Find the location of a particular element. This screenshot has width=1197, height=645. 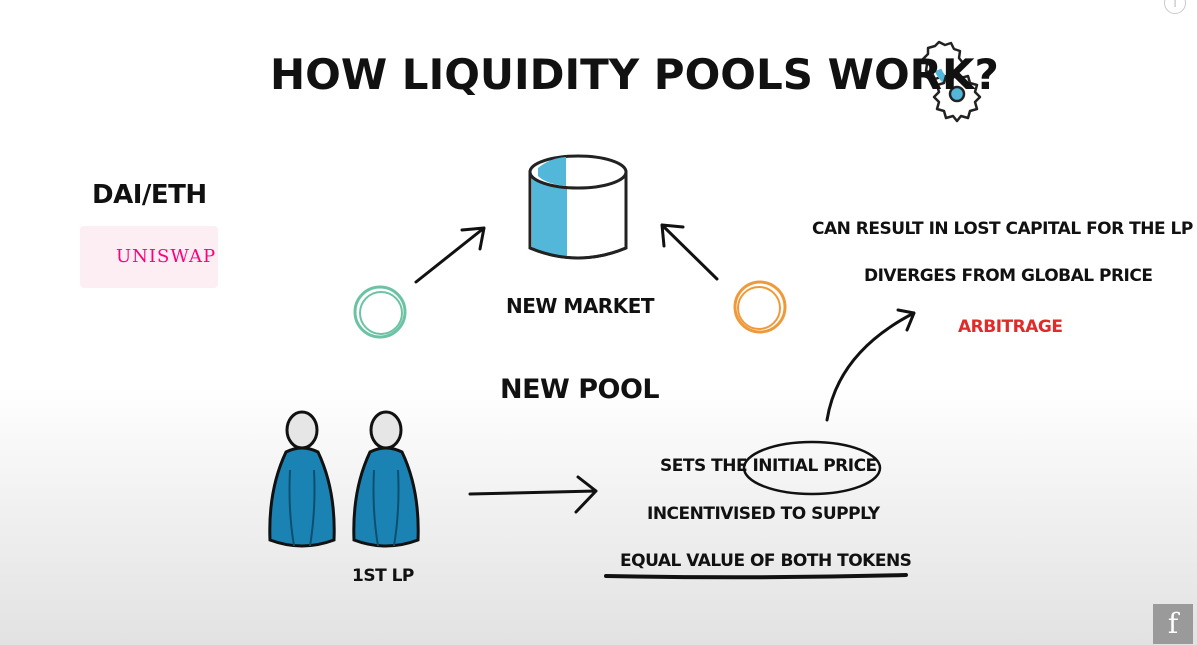

token-b-circle is located at coordinates (760, 307).